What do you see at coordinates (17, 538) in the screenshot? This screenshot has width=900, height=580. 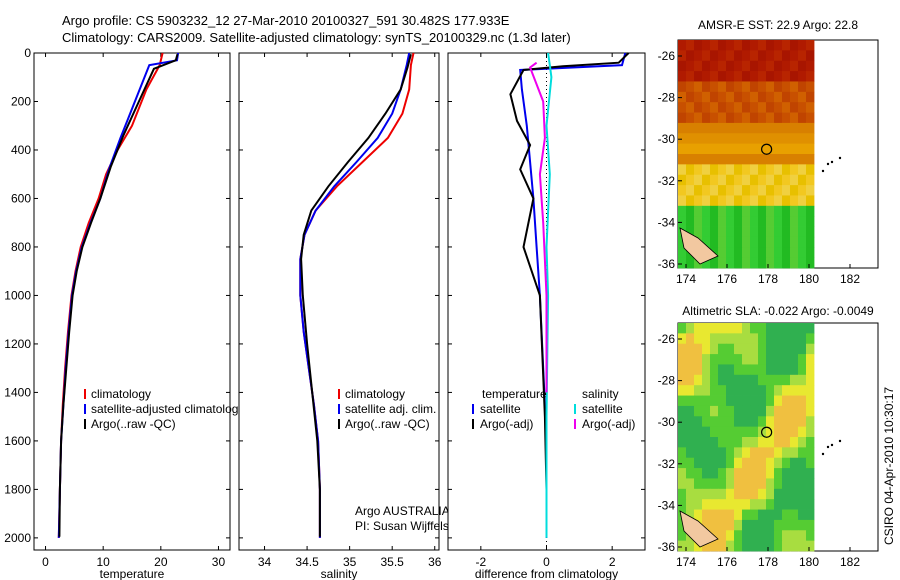 I see `y-tick-label: 2000` at bounding box center [17, 538].